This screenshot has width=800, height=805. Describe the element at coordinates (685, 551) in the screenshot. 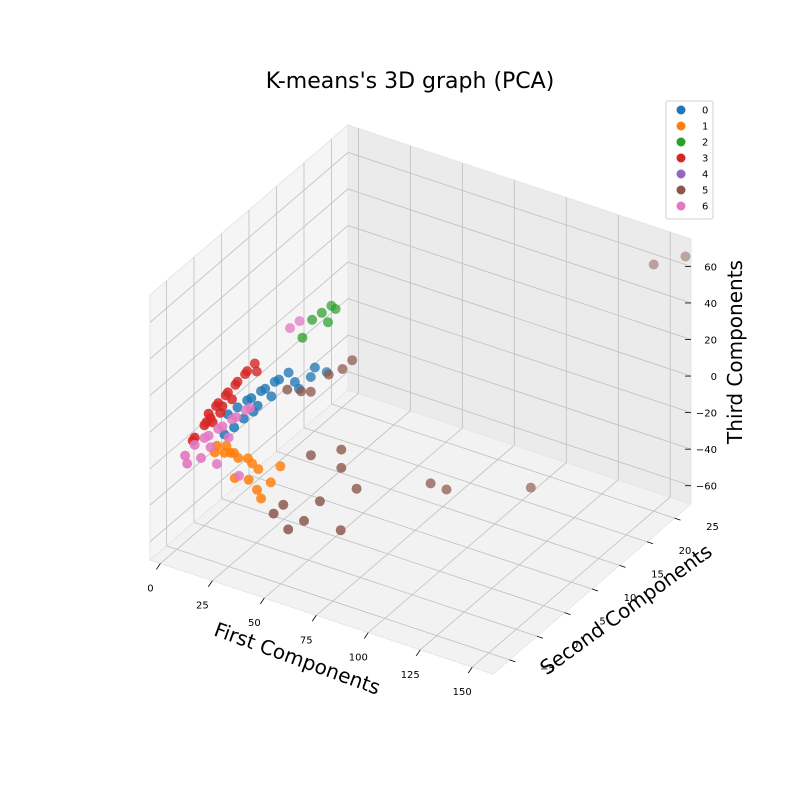

I see `y-tick-label: 20` at that location.